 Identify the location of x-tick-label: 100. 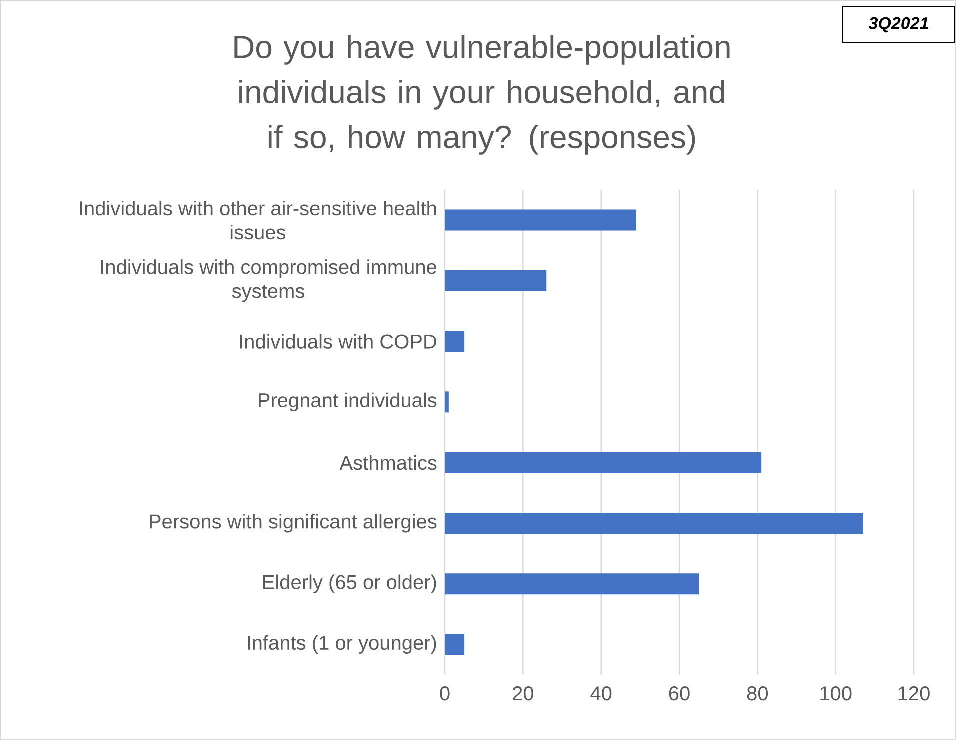
(836, 693).